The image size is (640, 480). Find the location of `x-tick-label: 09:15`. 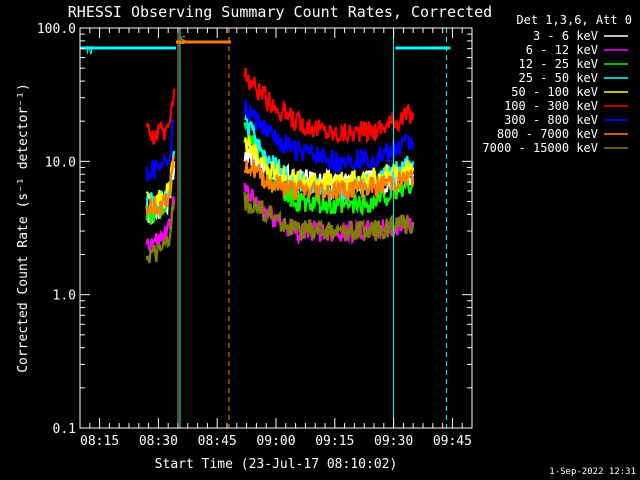

x-tick-label: 09:15 is located at coordinates (334, 441).